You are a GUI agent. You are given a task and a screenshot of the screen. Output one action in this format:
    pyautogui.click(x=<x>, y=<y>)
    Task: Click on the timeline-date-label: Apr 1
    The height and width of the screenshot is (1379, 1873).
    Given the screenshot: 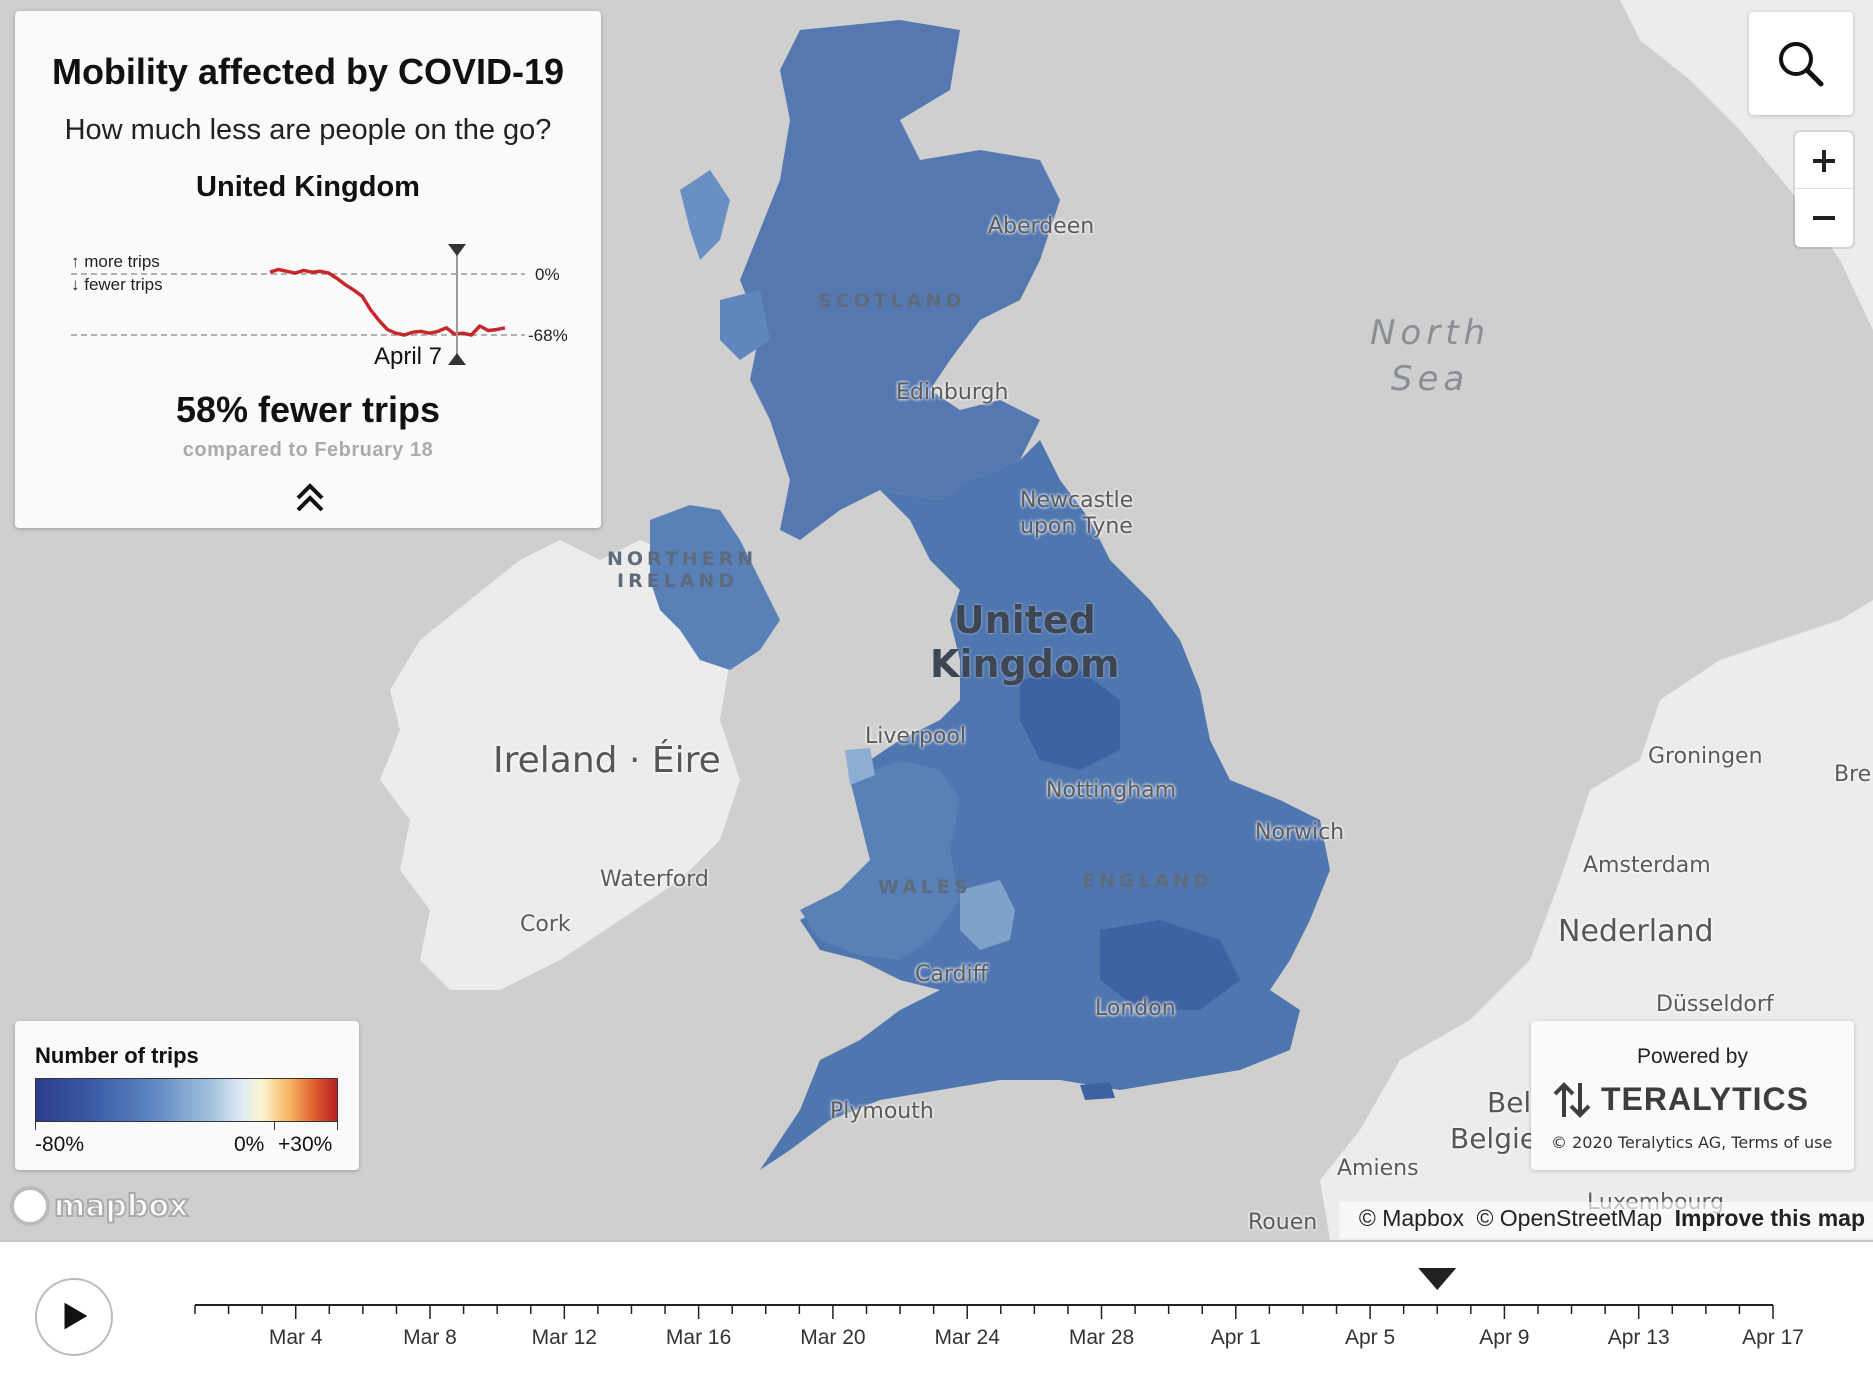 What is the action you would take?
    pyautogui.click(x=1235, y=1337)
    